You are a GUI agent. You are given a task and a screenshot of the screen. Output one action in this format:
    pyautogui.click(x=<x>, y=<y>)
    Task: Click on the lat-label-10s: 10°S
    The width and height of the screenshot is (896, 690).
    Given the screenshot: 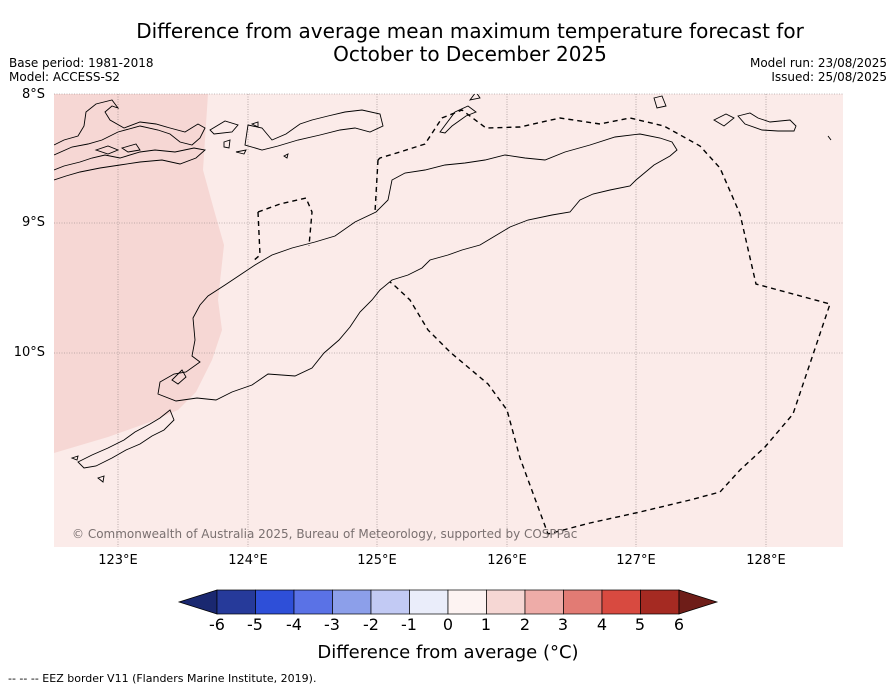 What is the action you would take?
    pyautogui.click(x=29, y=352)
    